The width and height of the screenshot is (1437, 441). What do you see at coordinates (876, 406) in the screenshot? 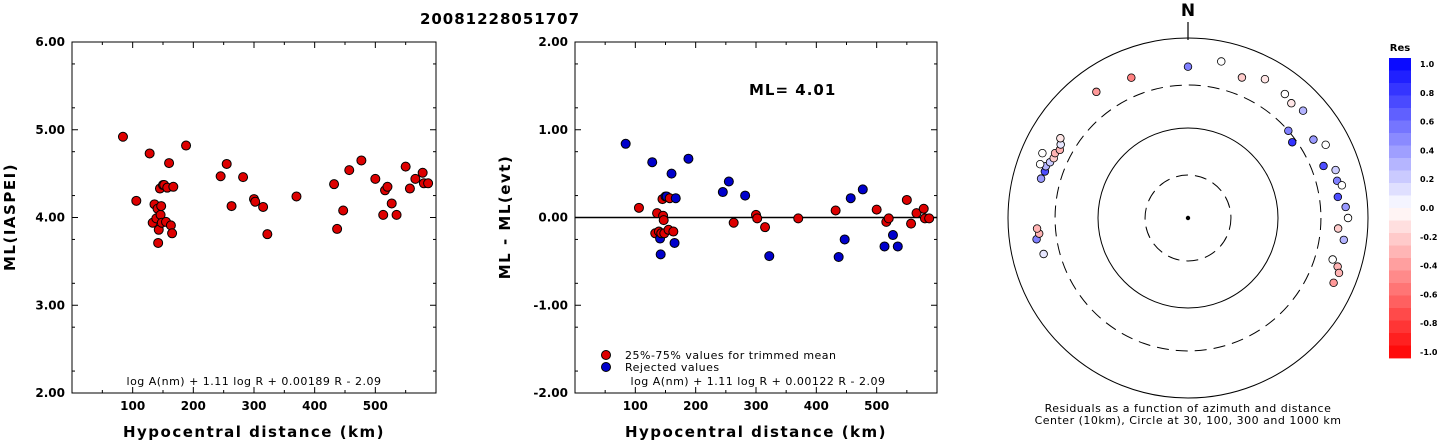
I see `middle-x-tick-label: 500` at bounding box center [876, 406].